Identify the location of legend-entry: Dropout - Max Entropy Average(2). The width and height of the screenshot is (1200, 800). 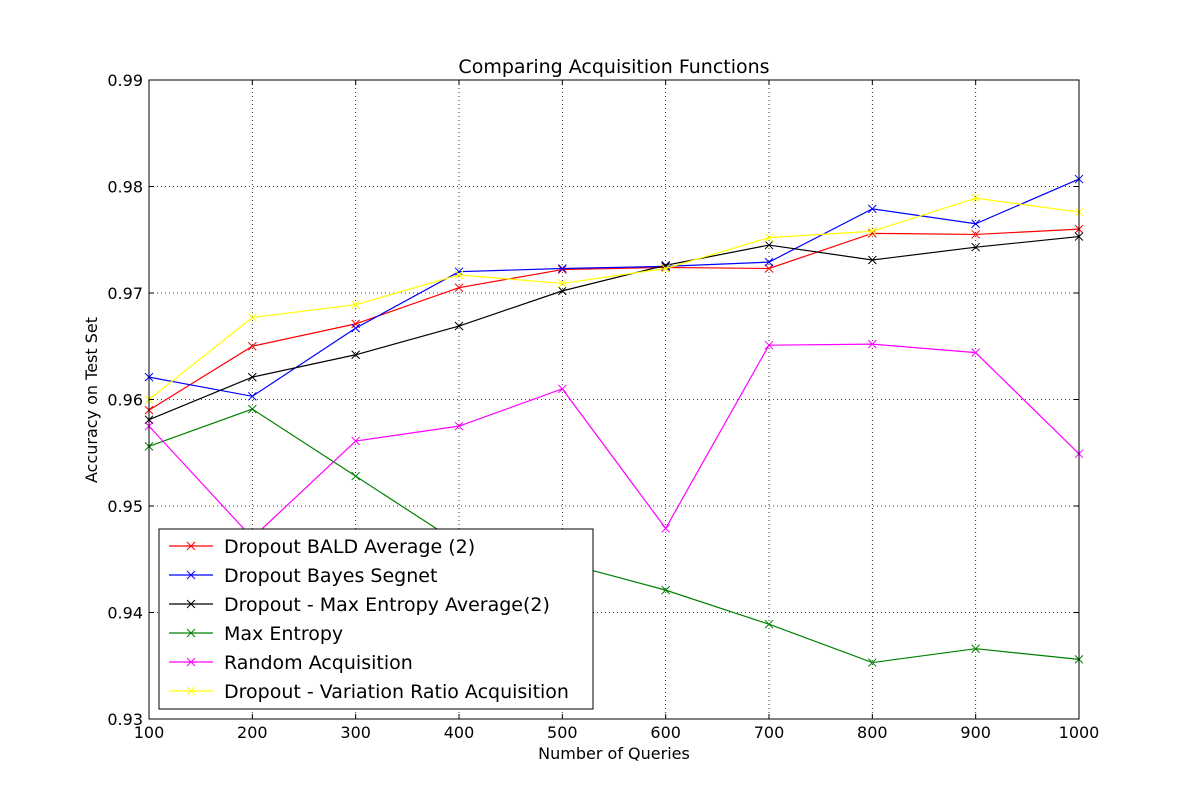
(359, 605).